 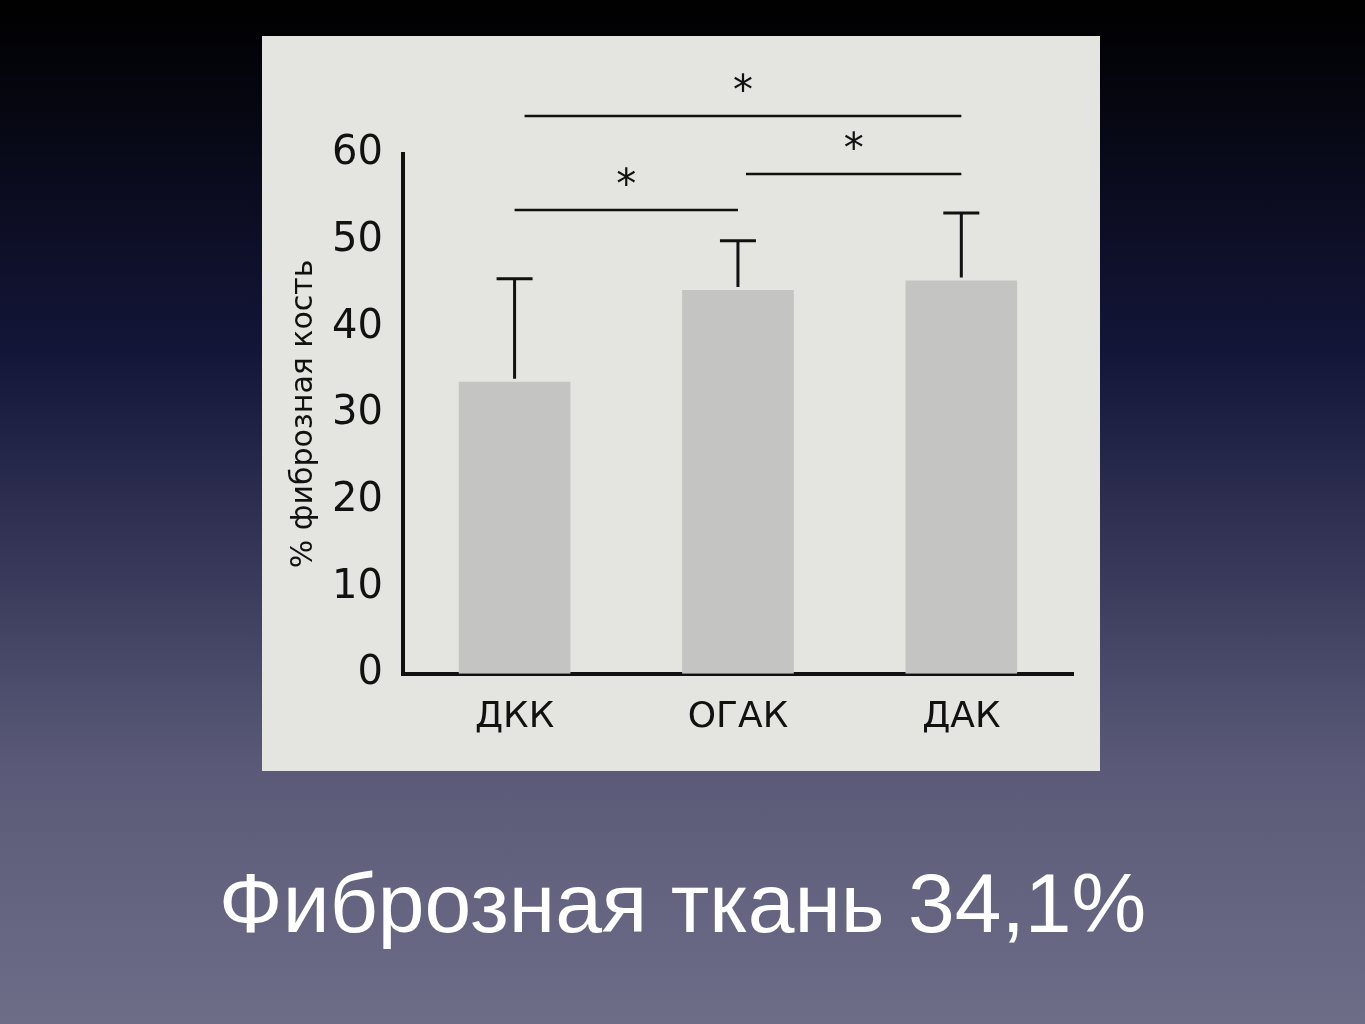 What do you see at coordinates (301, 414) in the screenshot?
I see `y-axis-title: % фиброзная кость` at bounding box center [301, 414].